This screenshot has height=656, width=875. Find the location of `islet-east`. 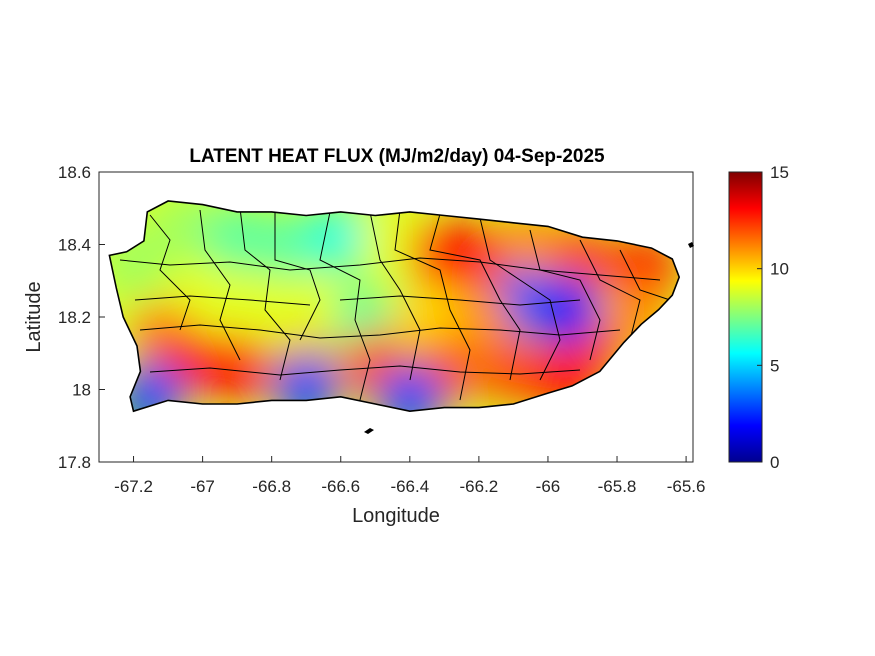

islet-east is located at coordinates (691, 245).